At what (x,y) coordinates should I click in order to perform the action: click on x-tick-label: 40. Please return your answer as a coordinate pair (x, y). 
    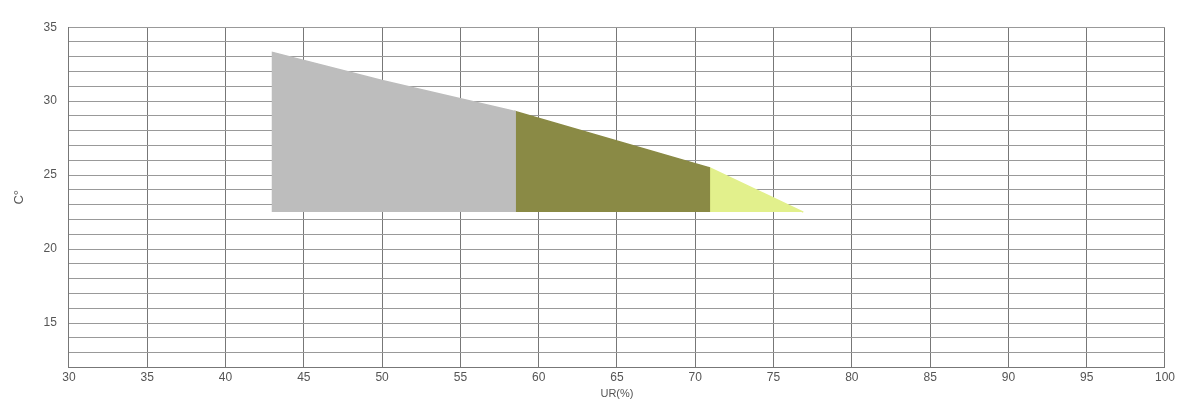
    Looking at the image, I should click on (225, 376).